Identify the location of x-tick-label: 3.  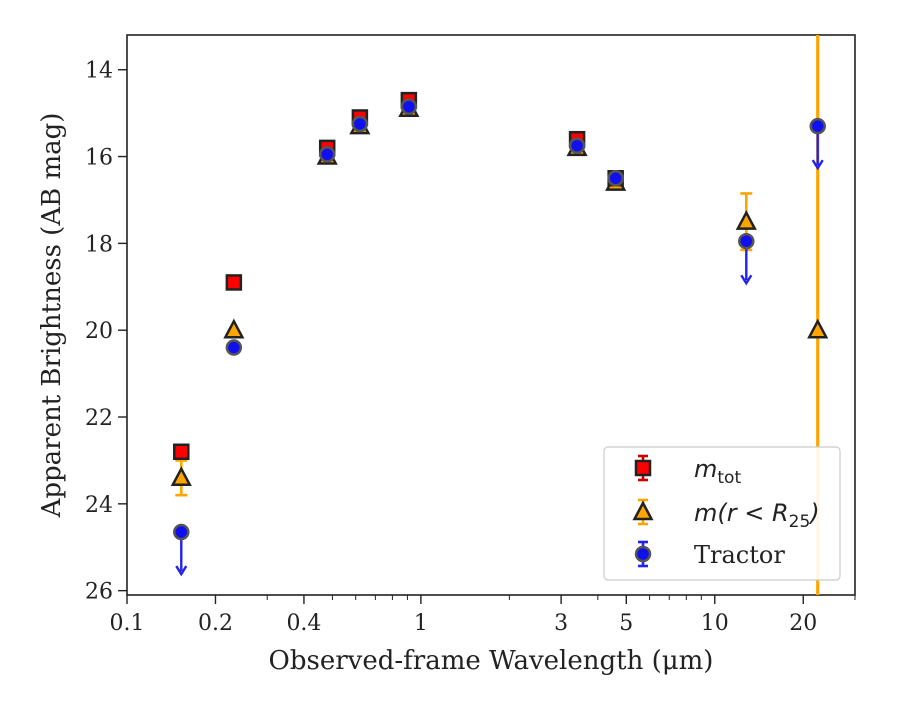
(561, 623).